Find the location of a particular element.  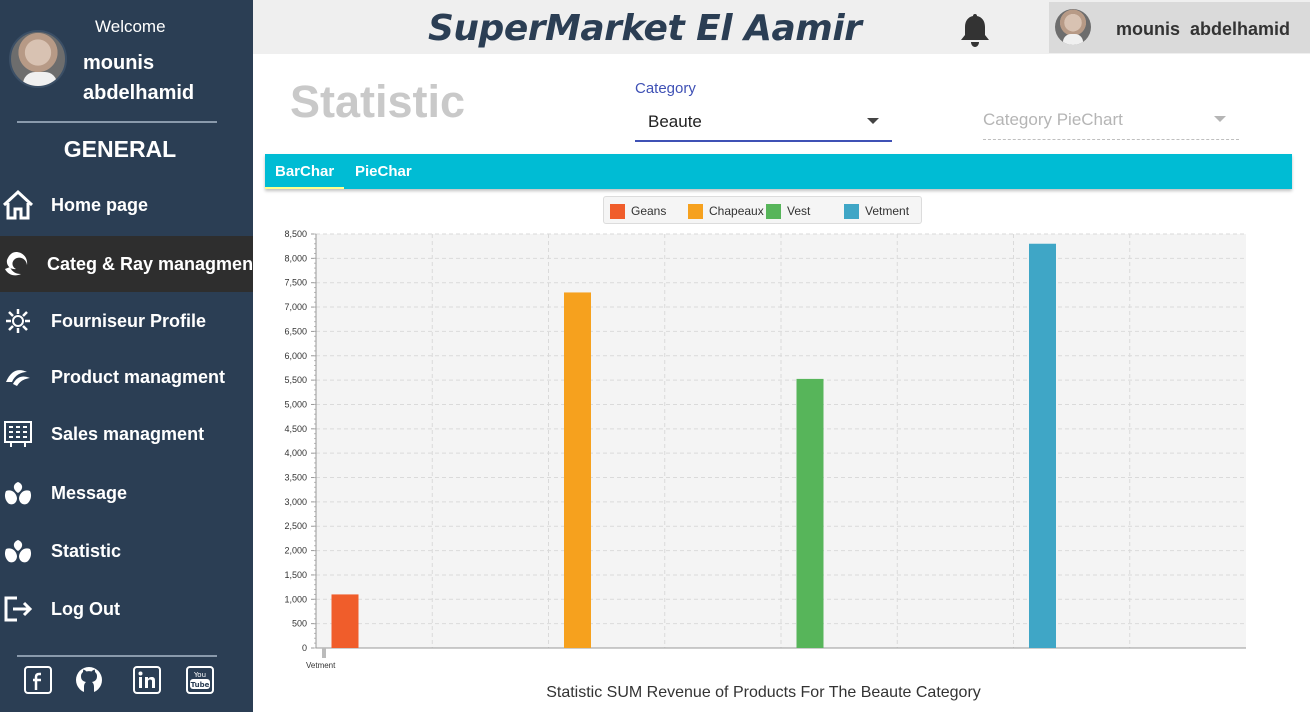

sidebar-item-sales: Sales managment is located at coordinates (126, 434).